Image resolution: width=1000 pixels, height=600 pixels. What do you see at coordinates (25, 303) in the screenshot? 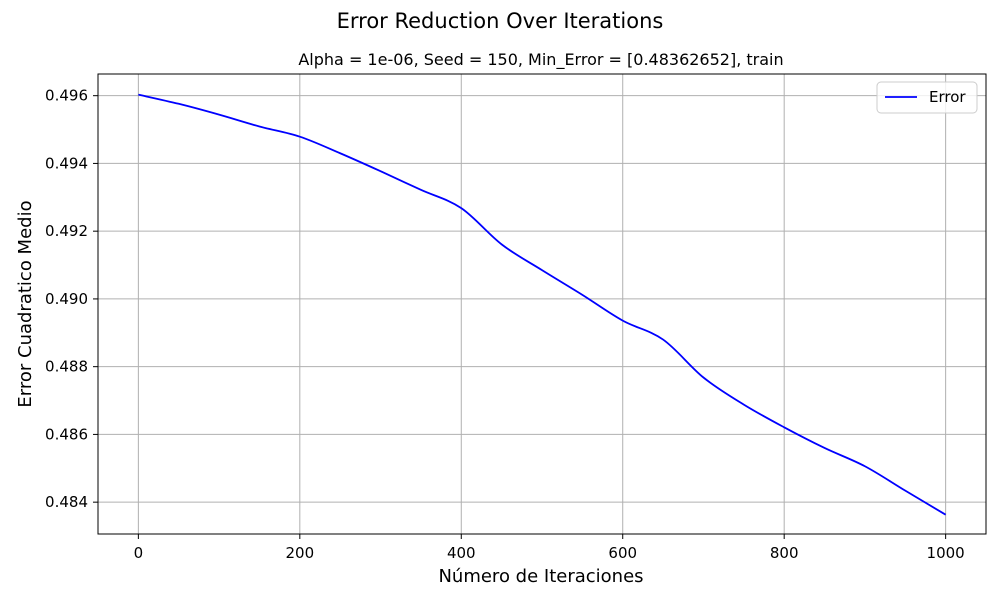
I see `y-axis-label: Error Cuadratico Medio` at bounding box center [25, 303].